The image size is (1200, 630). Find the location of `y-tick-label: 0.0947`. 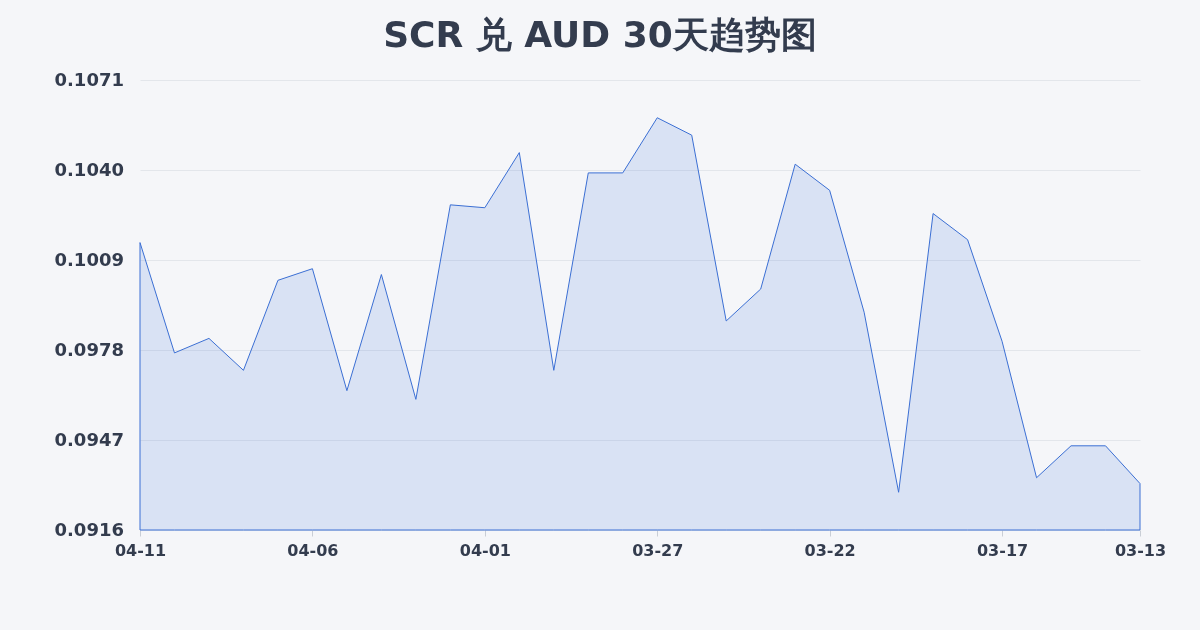

y-tick-label: 0.0947 is located at coordinates (89, 439).